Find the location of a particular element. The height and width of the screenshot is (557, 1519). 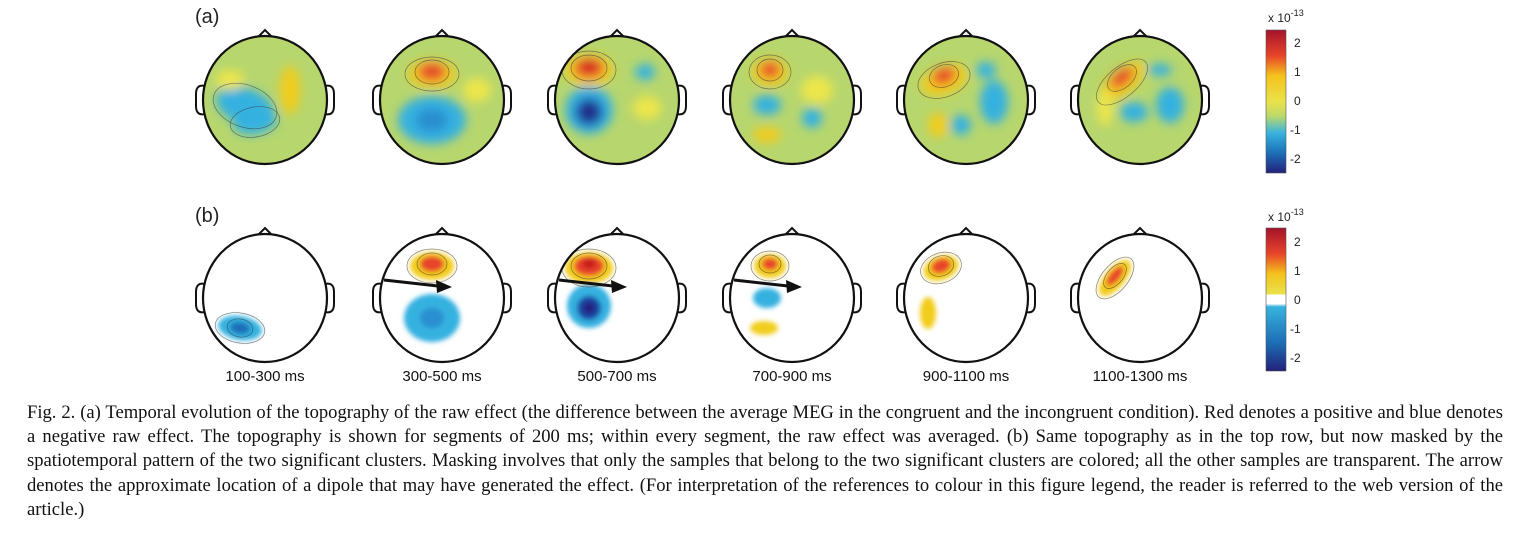

colorbar-b-tick-0: 0 is located at coordinates (1297, 300).